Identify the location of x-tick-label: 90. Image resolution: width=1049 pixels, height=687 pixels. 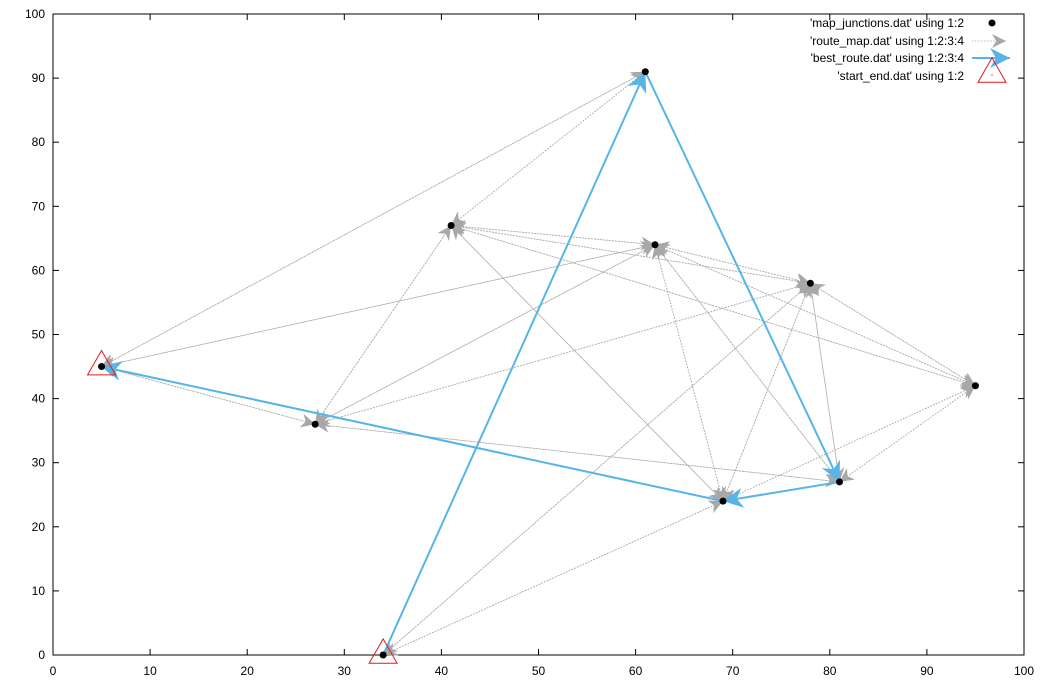
(927, 671).